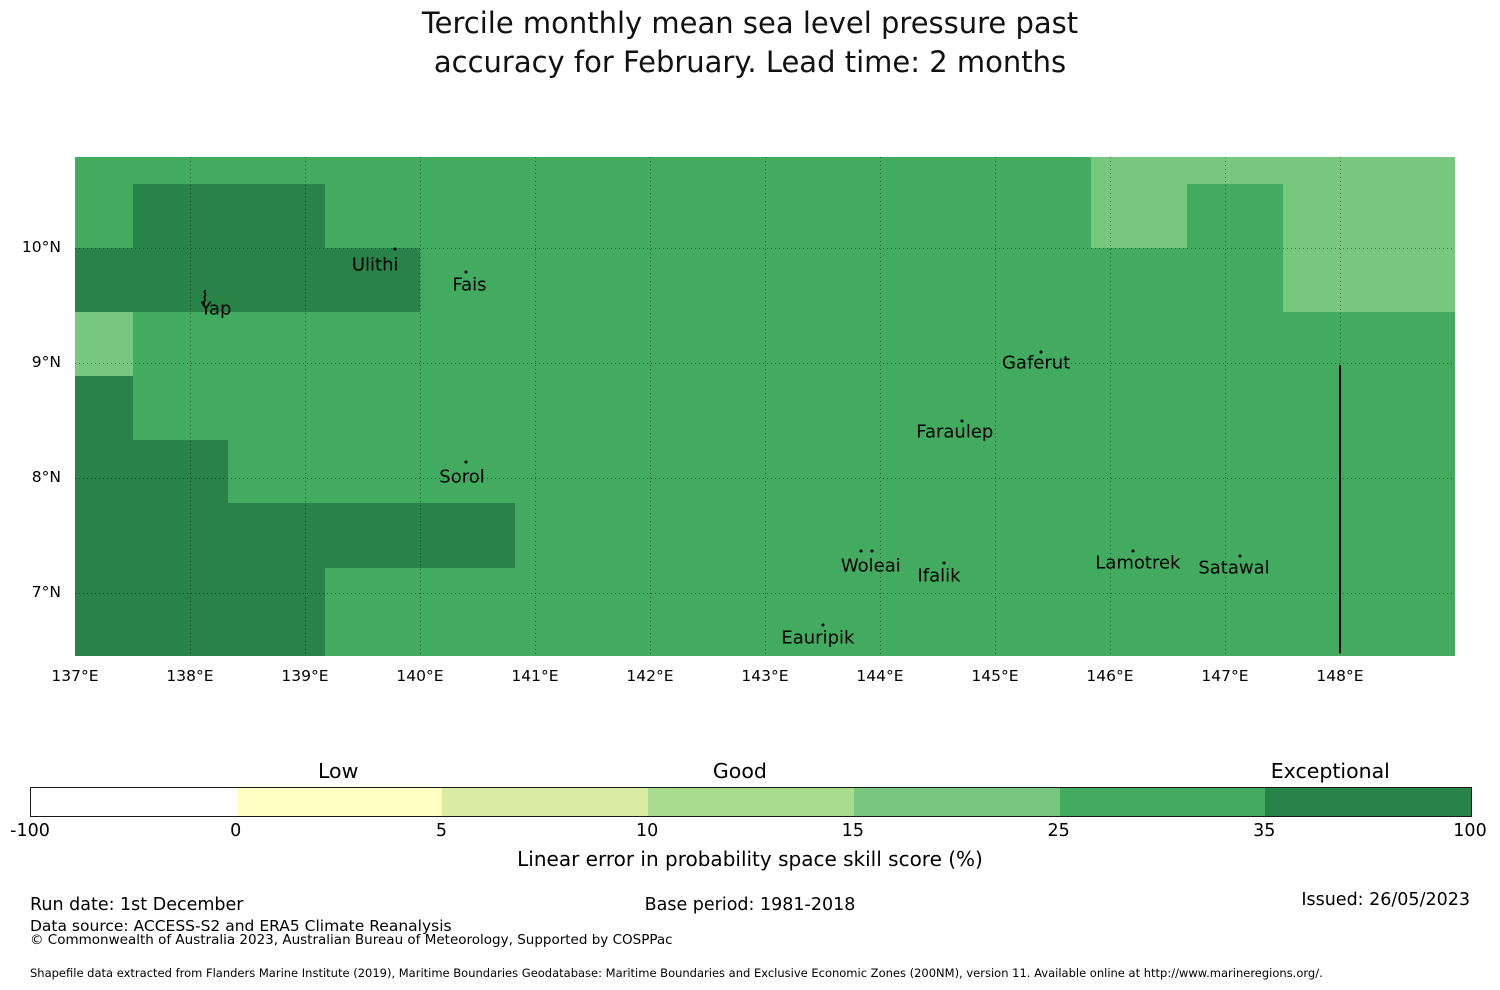  What do you see at coordinates (1234, 568) in the screenshot?
I see `island-label-satawal: Satawal` at bounding box center [1234, 568].